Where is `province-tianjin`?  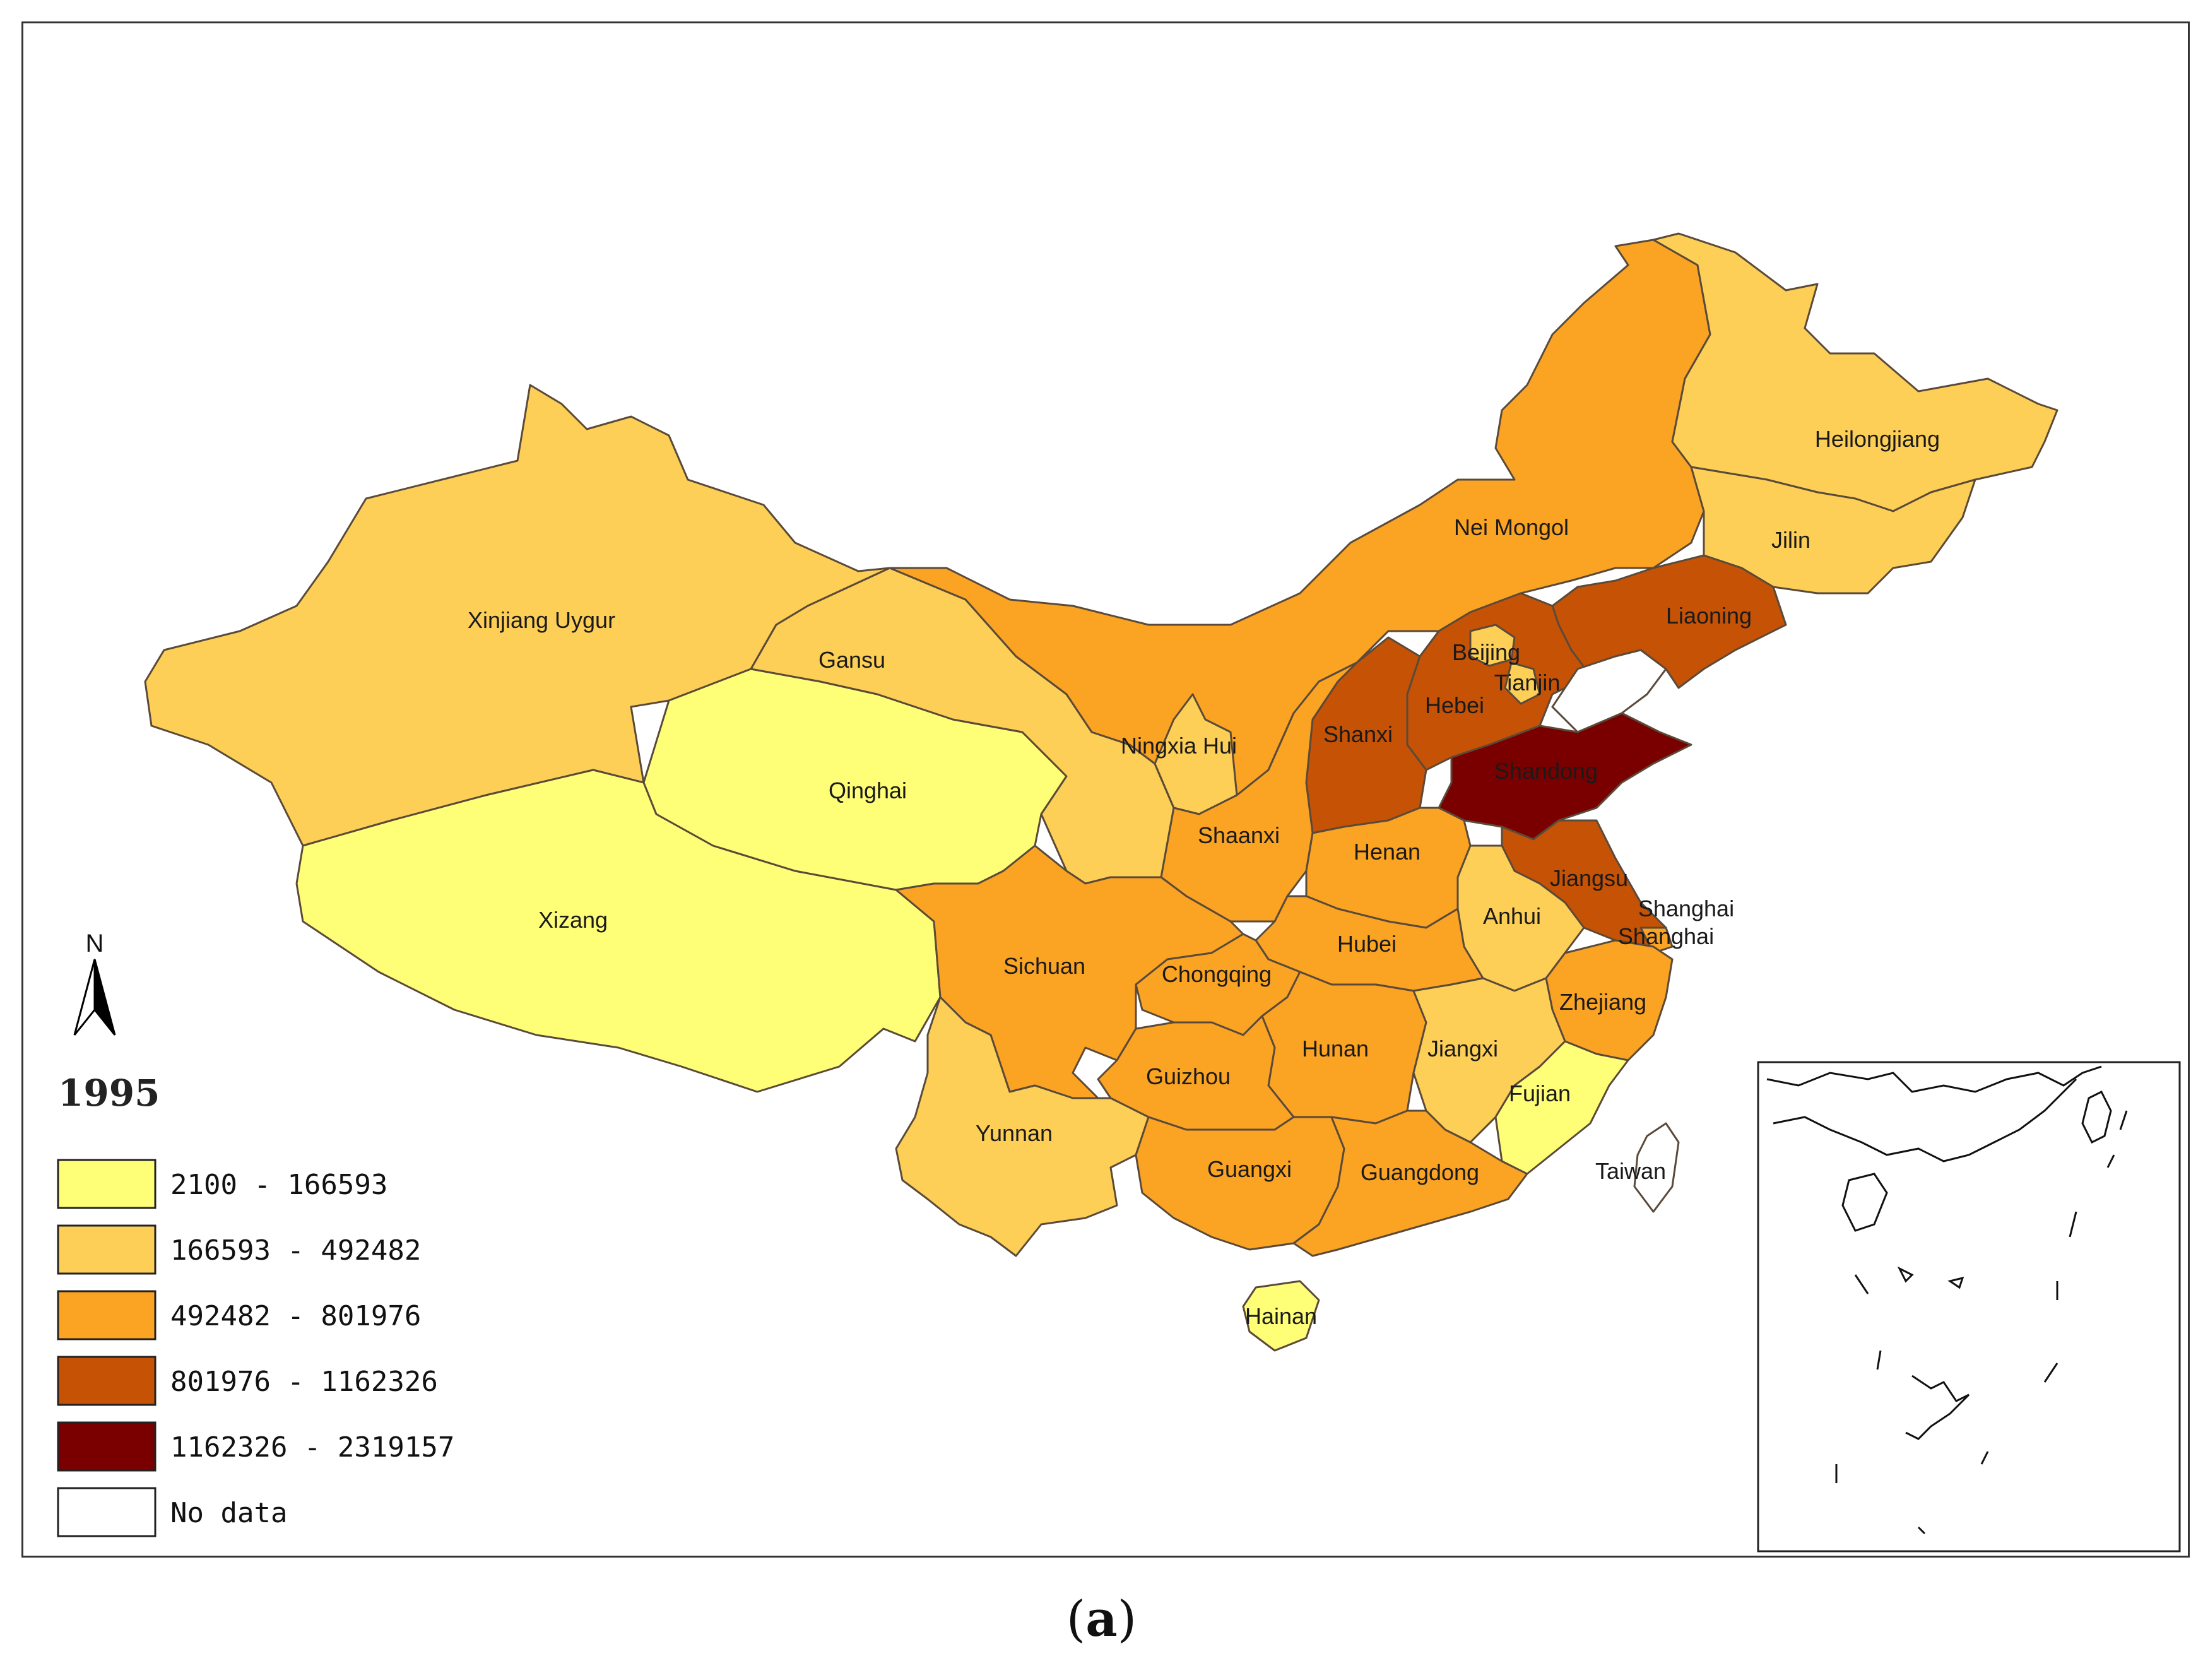
province-tianjin is located at coordinates (1522, 683).